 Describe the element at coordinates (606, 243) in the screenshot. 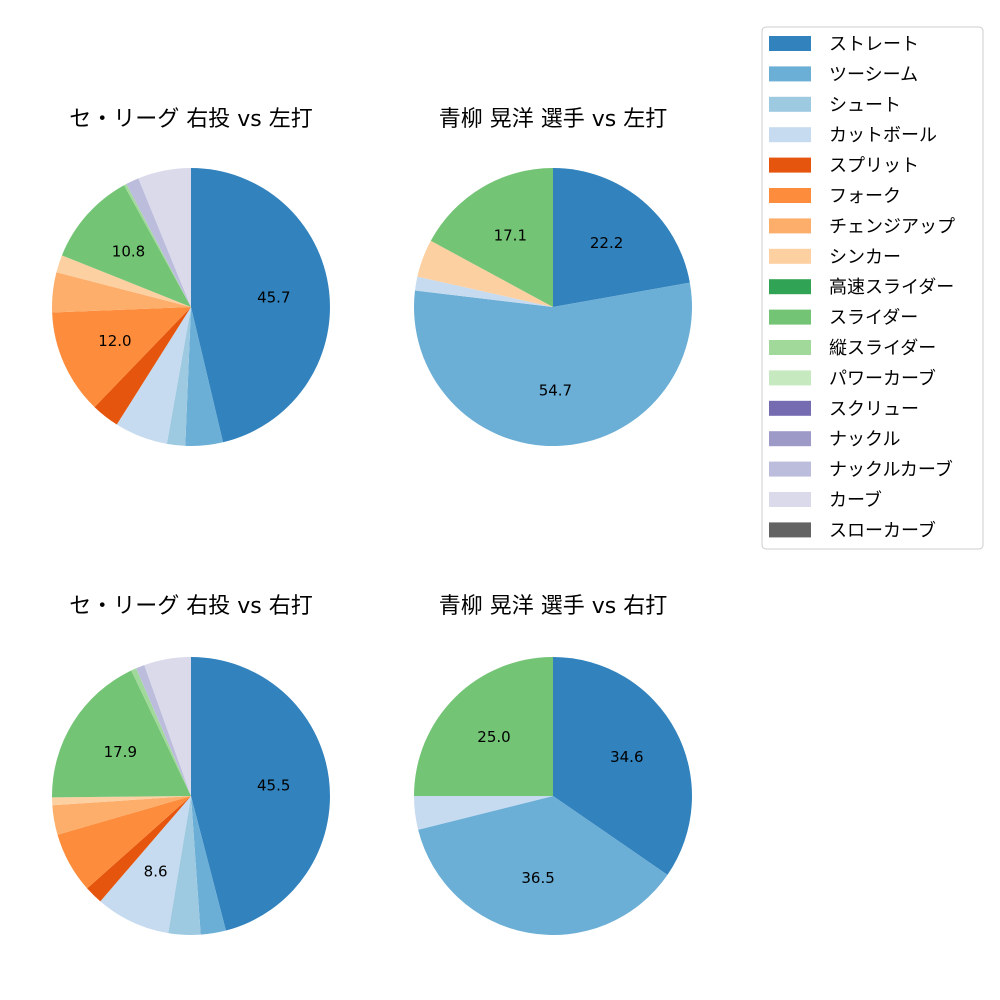

I see `slice-value-label: 22.2` at that location.